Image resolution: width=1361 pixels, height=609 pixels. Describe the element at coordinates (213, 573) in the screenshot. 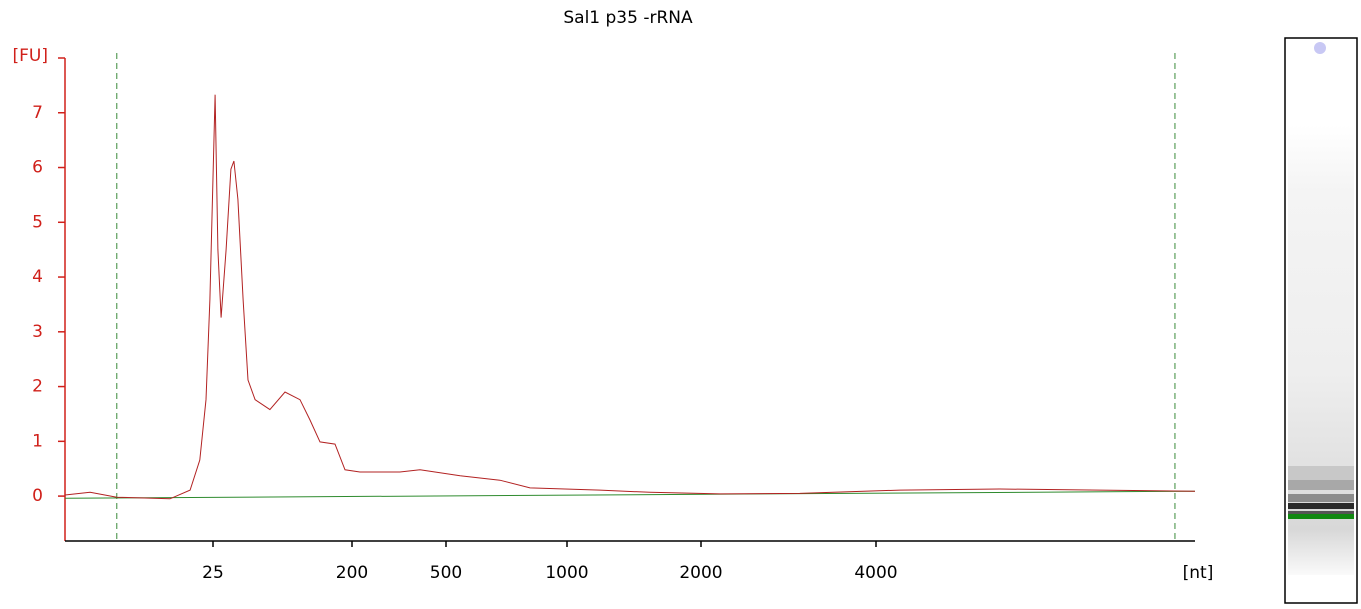

I see `x-tick-label: 25` at that location.